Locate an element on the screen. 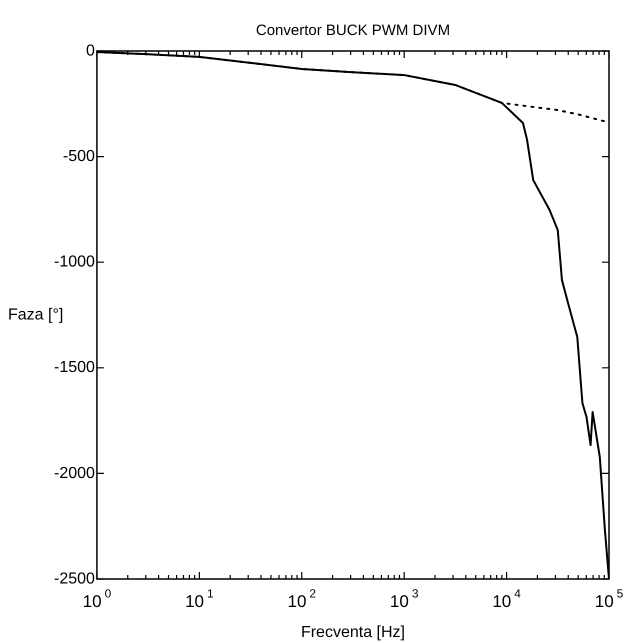 This screenshot has height=643, width=627. chart-title: Convertor BUCK PWM DIVM is located at coordinates (353, 30).